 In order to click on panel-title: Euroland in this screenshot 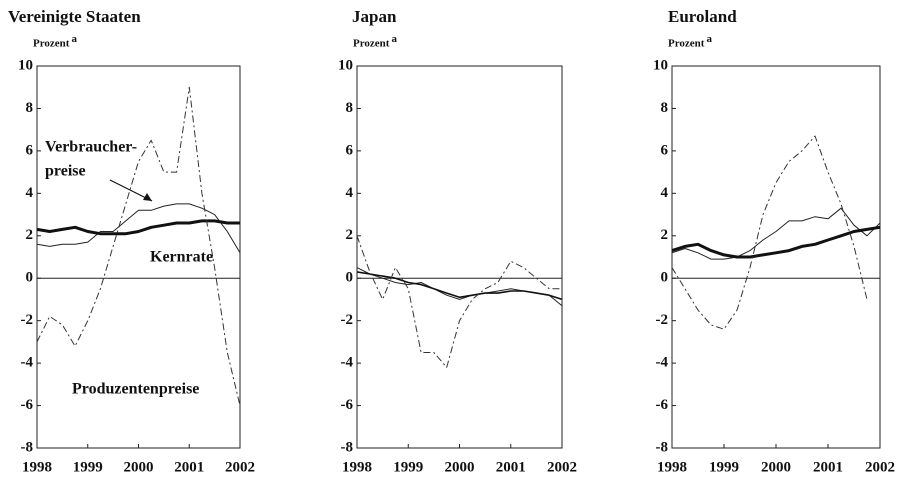, I will do `click(702, 16)`.